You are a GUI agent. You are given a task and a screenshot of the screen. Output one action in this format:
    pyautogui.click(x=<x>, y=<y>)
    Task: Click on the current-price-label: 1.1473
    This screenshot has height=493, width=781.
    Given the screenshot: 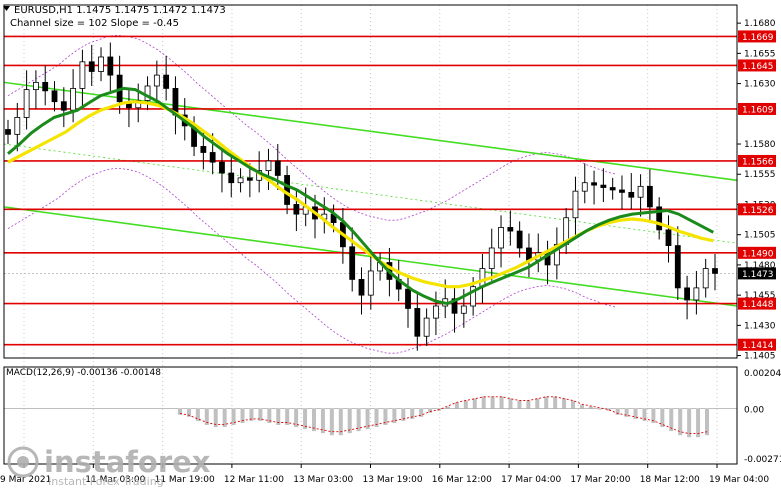 What is the action you would take?
    pyautogui.click(x=758, y=275)
    